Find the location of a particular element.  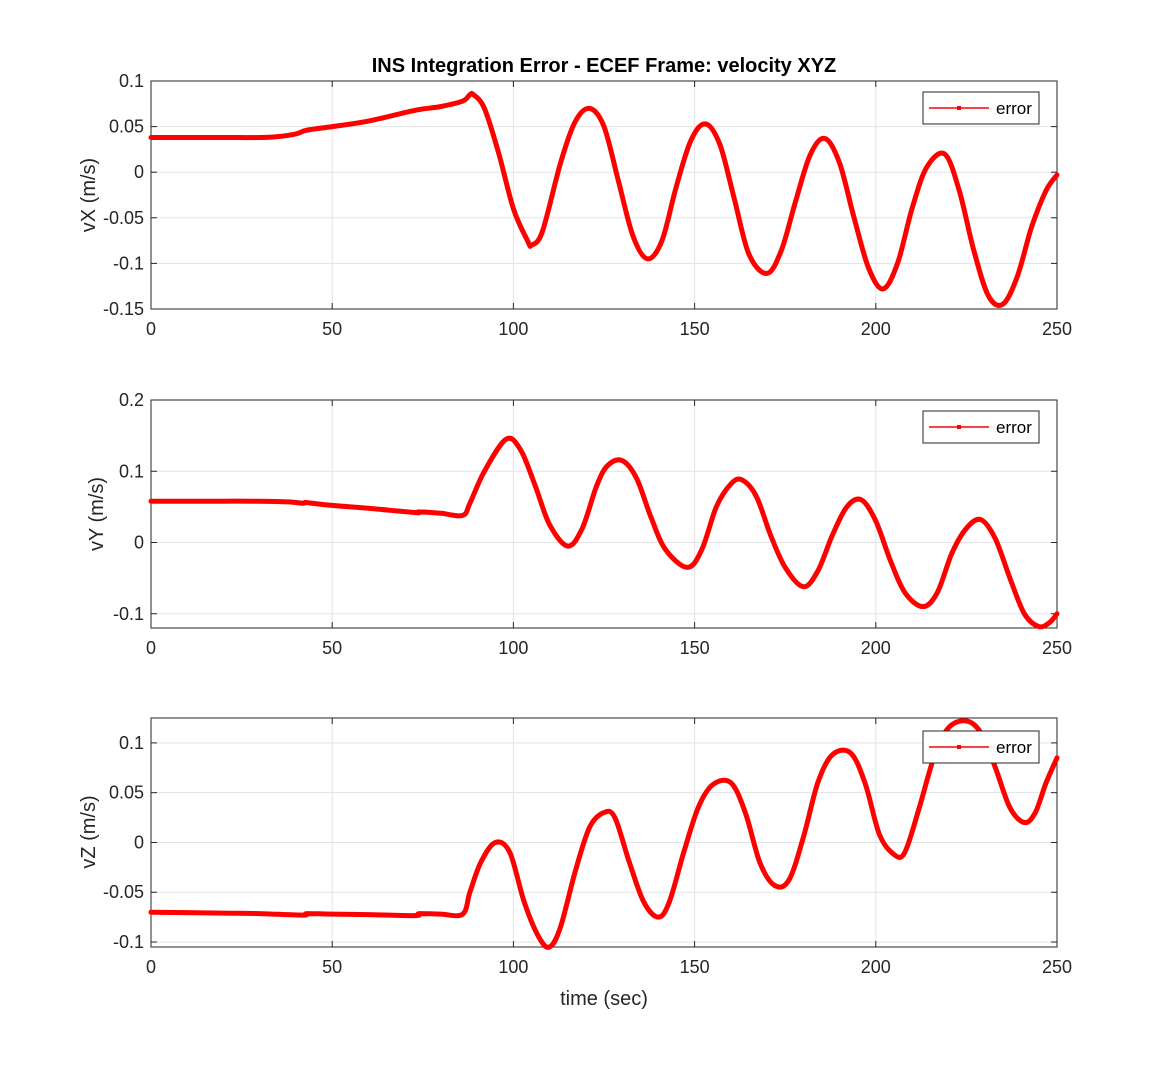

y-axis-label: vX (m/s) is located at coordinates (89, 195).